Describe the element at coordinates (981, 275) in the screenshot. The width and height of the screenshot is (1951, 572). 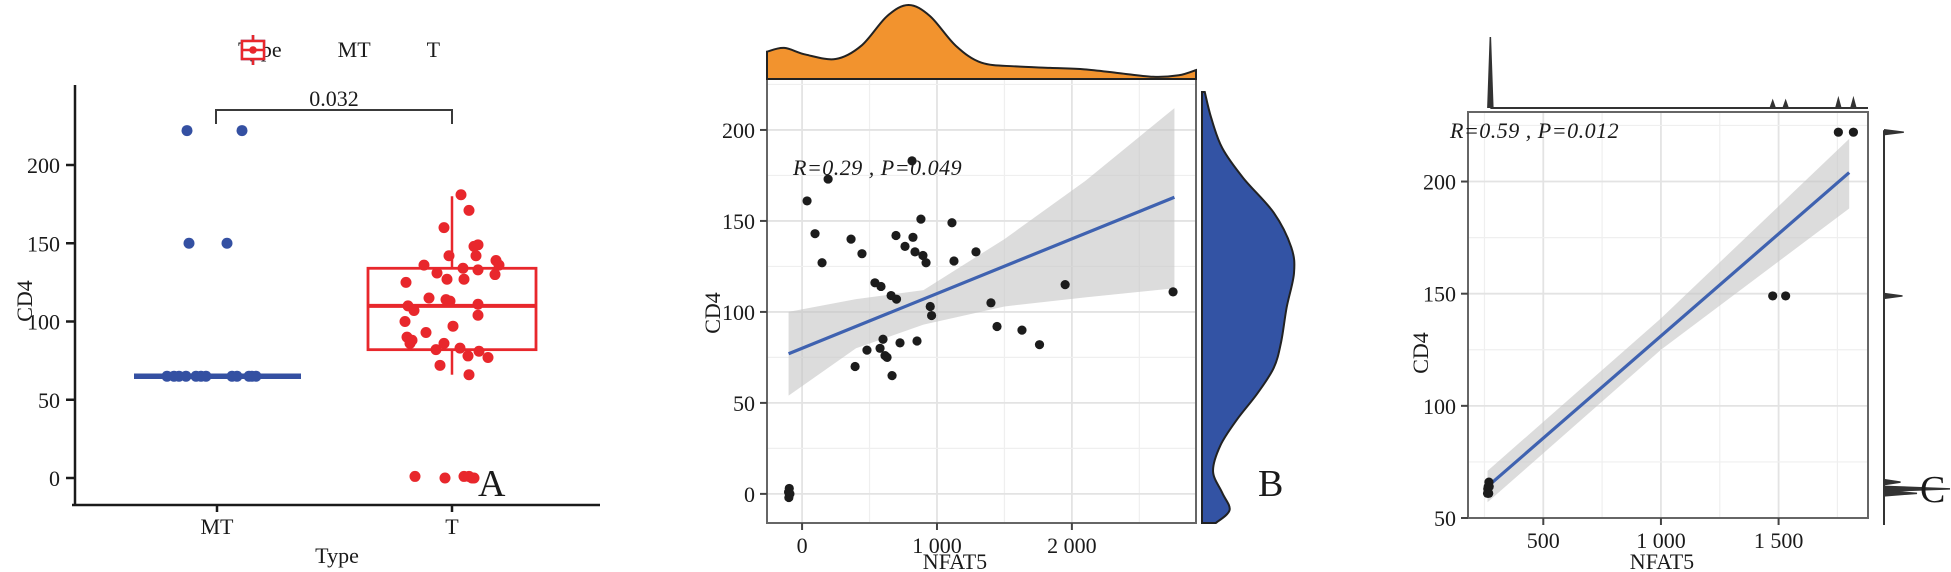
I see `regression-line` at that location.